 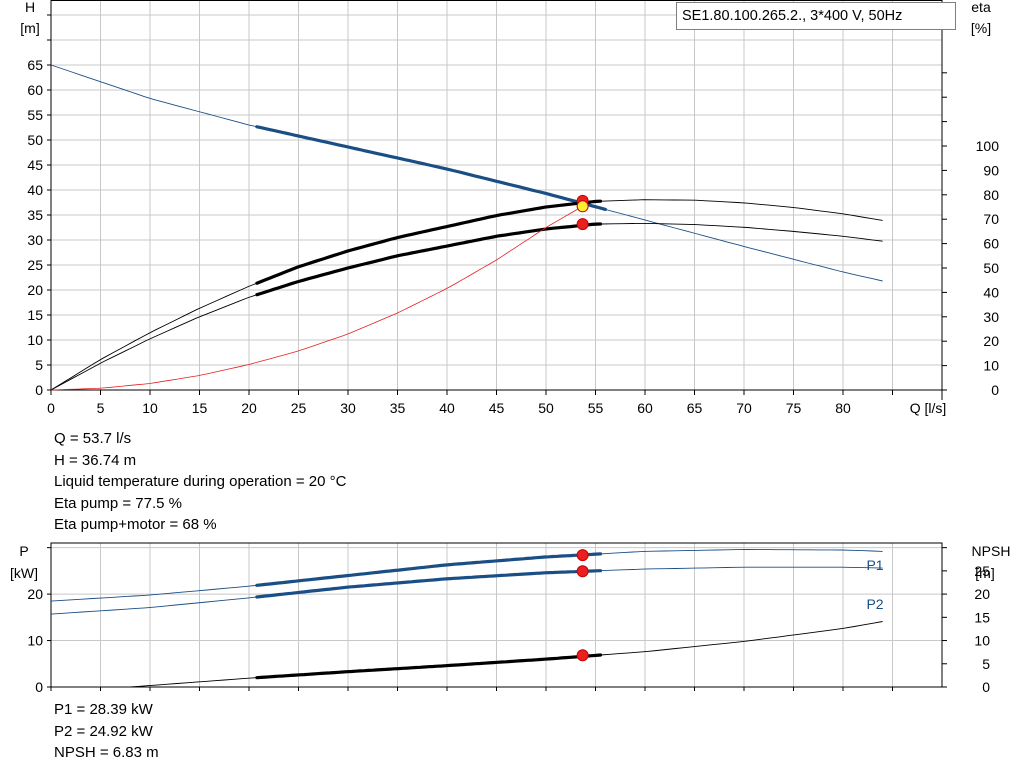 I want to click on upper-left-tick-label: 55, so click(x=35, y=115).